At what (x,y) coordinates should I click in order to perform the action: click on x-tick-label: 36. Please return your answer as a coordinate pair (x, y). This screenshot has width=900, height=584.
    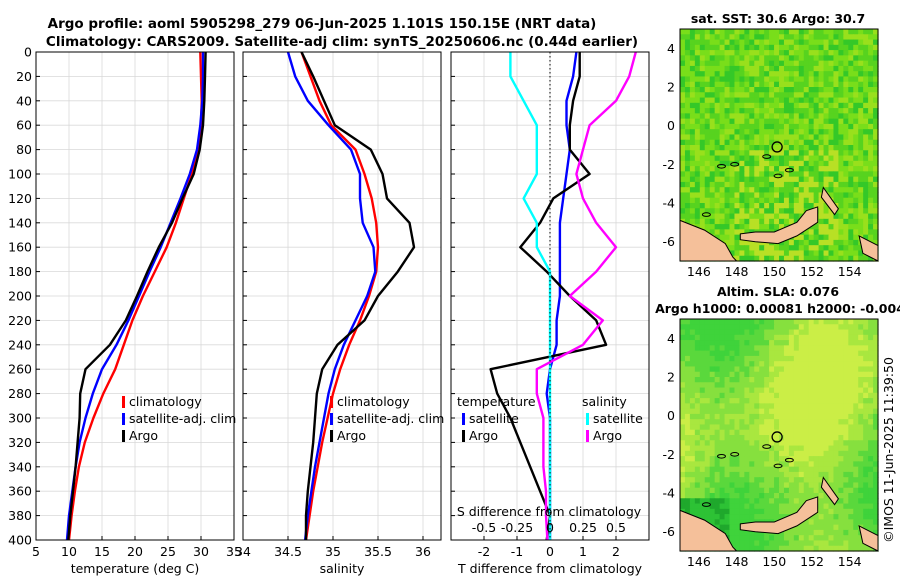
    Looking at the image, I should click on (423, 551).